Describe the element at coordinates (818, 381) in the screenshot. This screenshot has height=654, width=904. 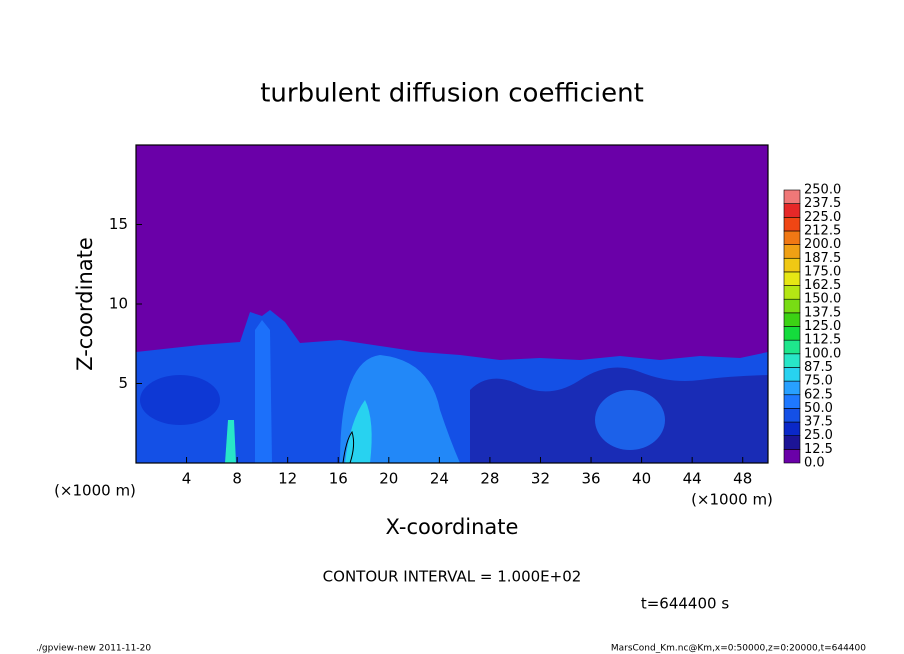
I see `colorbar-label: 75.0` at that location.